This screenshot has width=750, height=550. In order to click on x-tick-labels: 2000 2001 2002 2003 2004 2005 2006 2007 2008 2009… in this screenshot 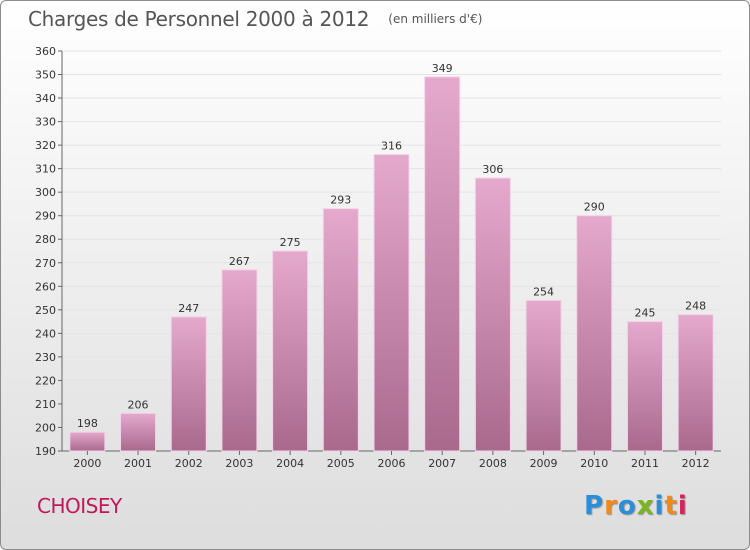, I will do `click(391, 460)`.